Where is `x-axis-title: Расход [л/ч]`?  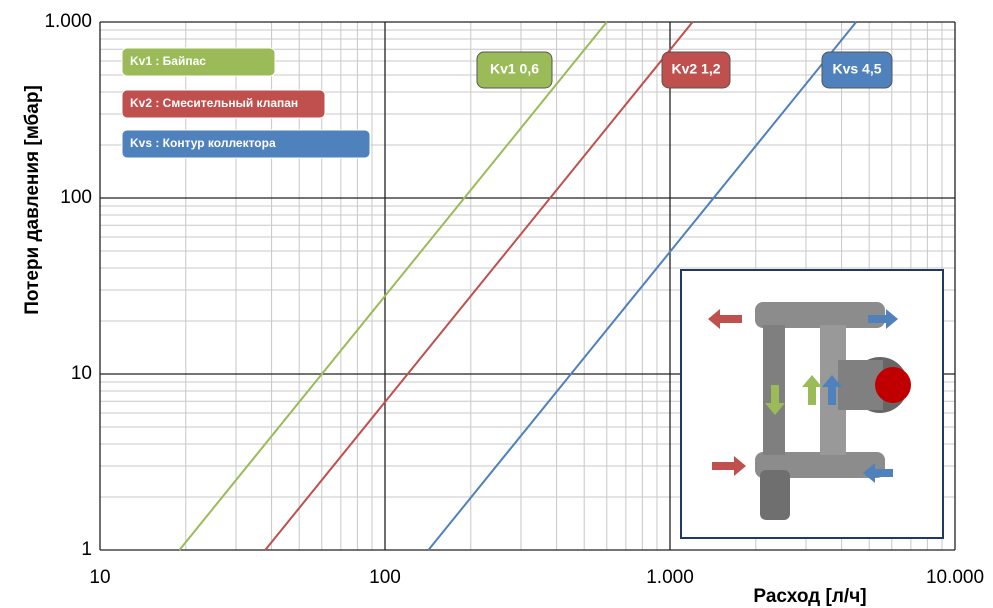
x-axis-title: Расход [л/ч] is located at coordinates (809, 596).